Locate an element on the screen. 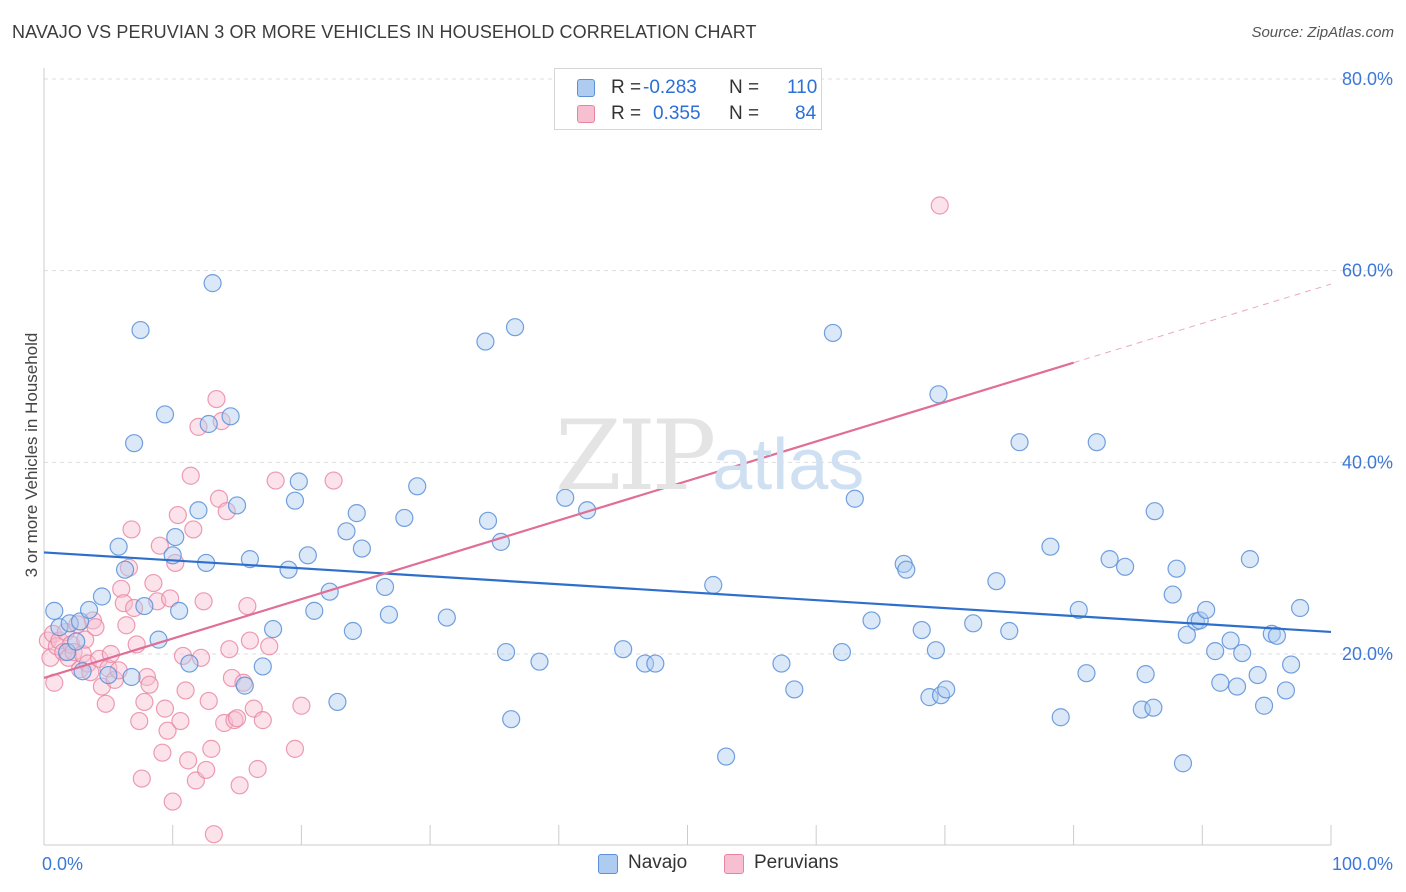 This screenshot has height=892, width=1406. navajo-swatch is located at coordinates (586, 88).